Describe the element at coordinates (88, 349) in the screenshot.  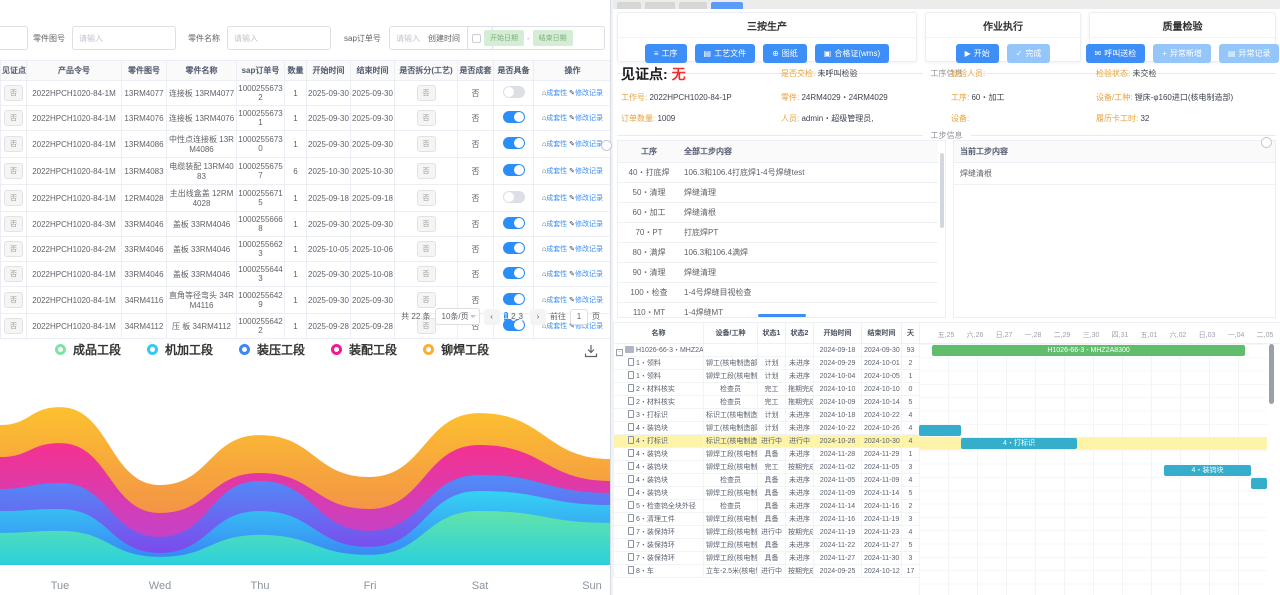
I see `legend-item: 成品工段` at that location.